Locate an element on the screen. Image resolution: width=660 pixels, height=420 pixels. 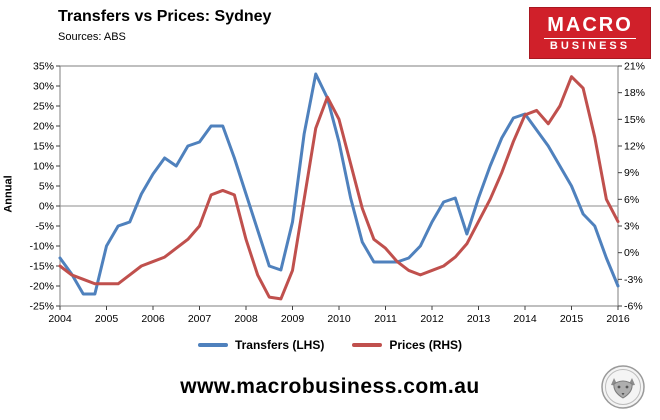
transfers-line-swatch is located at coordinates (212, 345).